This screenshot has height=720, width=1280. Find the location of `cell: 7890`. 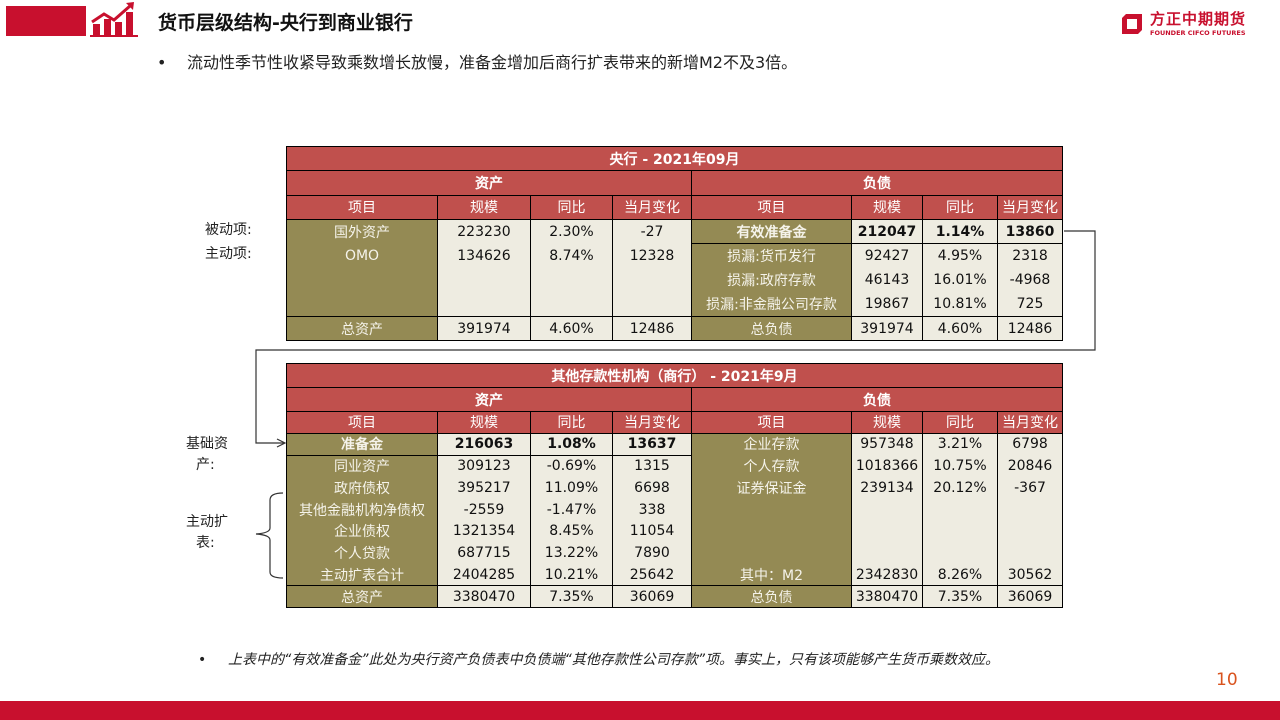

cell: 7890 is located at coordinates (652, 553).